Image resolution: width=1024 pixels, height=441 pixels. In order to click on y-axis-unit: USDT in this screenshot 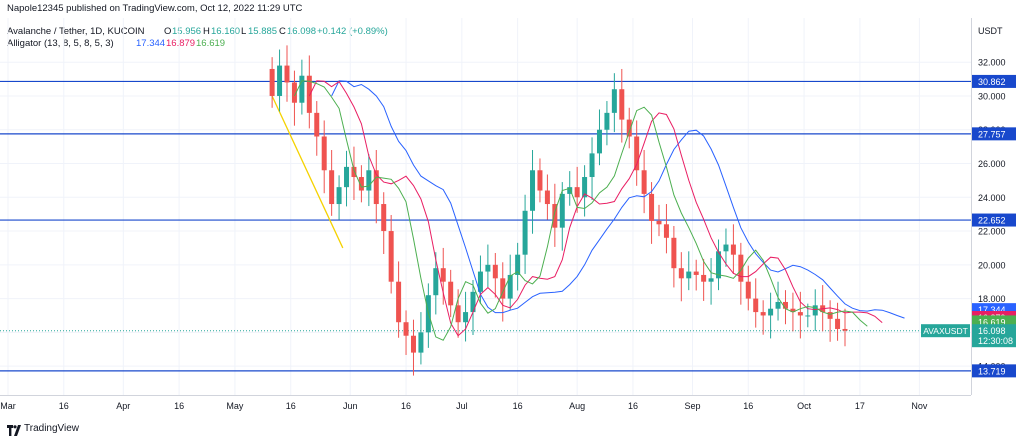, I will do `click(990, 31)`.